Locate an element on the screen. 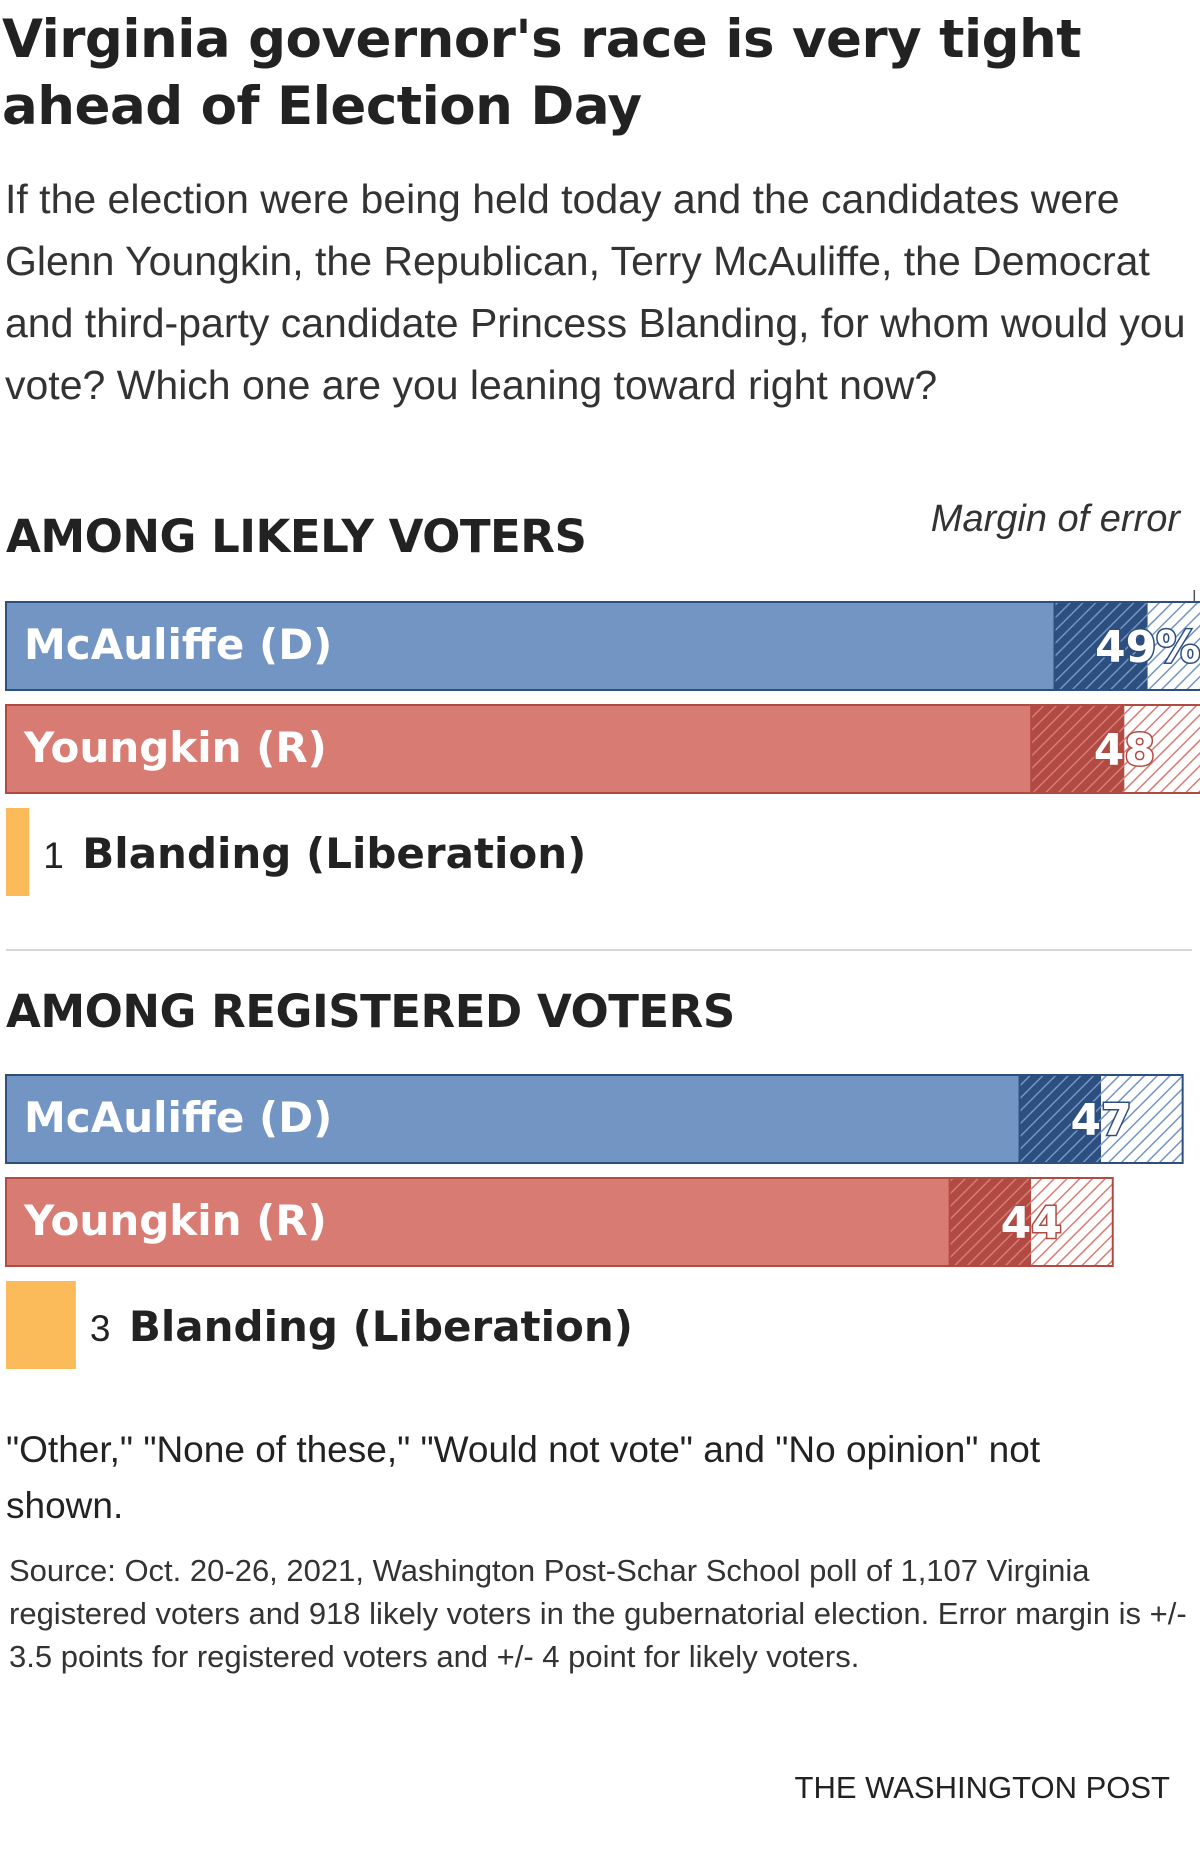  value-label-likely-blanding: 1 is located at coordinates (53, 855).